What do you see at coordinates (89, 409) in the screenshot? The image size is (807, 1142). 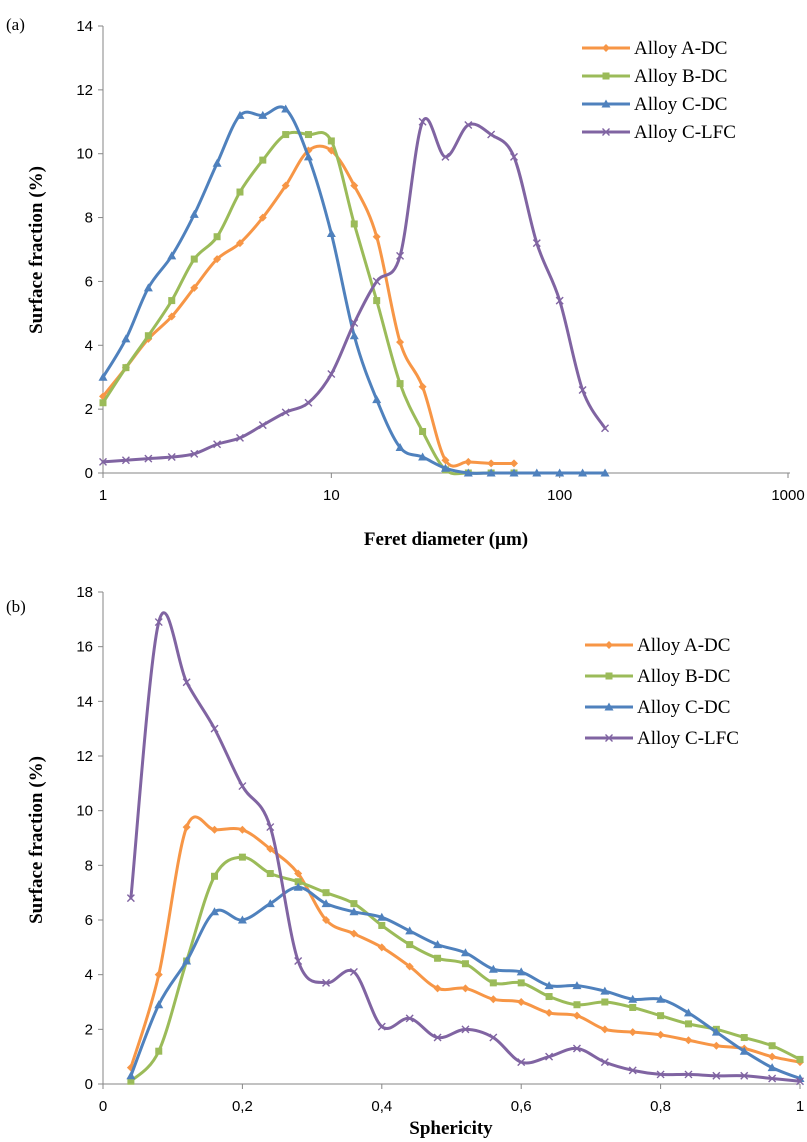 I see `y-tick-label: 2` at bounding box center [89, 409].